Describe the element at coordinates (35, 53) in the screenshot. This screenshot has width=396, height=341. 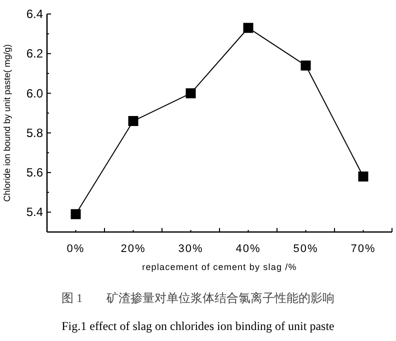
I see `y-tick-label: 6.2` at that location.